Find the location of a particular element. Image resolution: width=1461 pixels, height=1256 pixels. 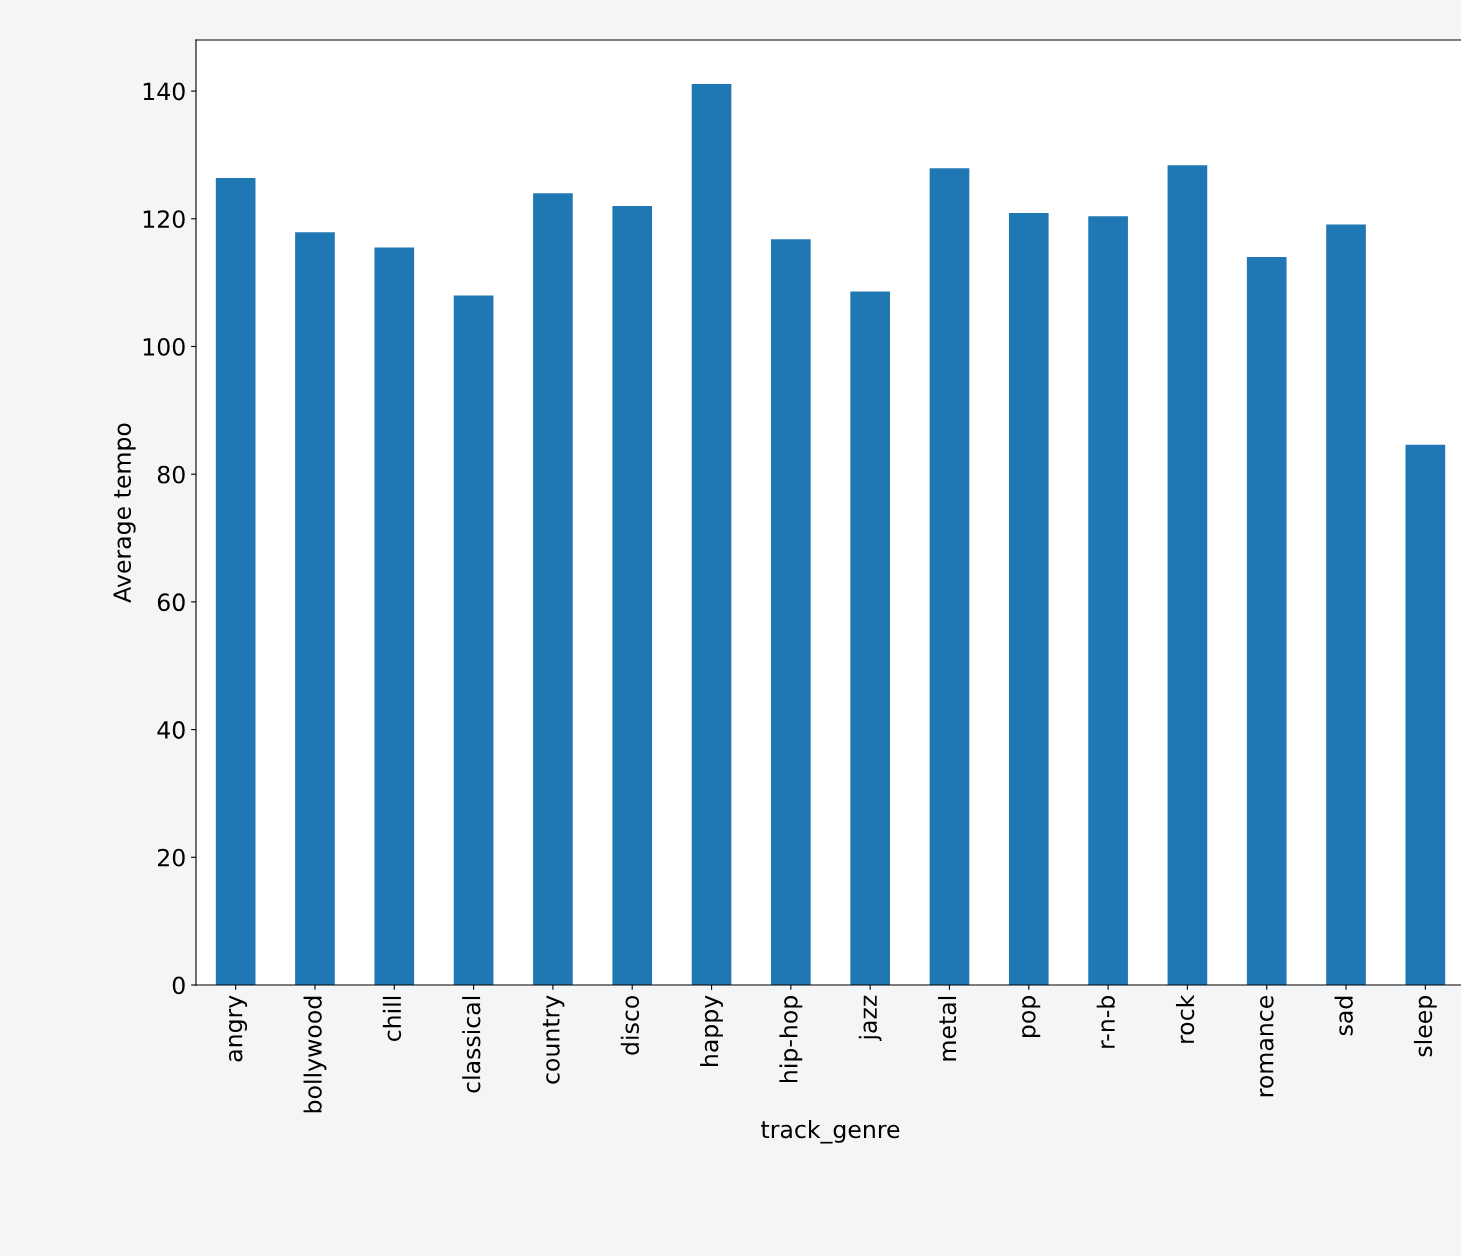

x-axis-title: track_genre is located at coordinates (830, 1132).